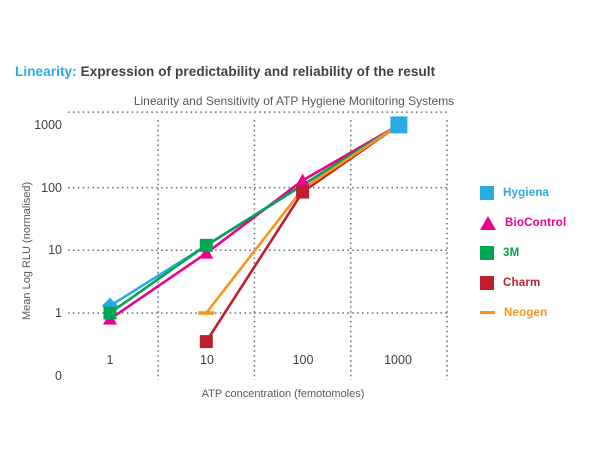 The width and height of the screenshot is (600, 470). Describe the element at coordinates (488, 222) in the screenshot. I see `triangle-swatch-icon` at that location.